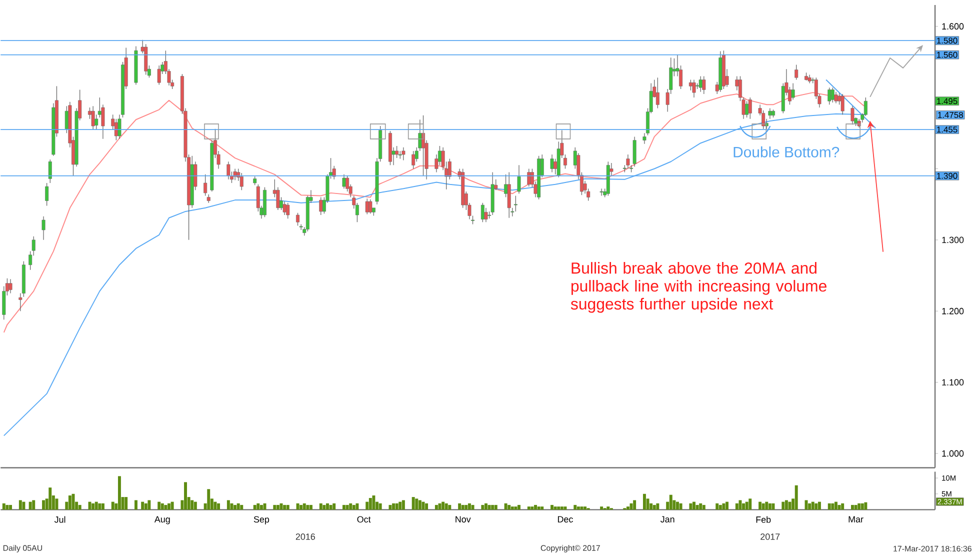  Describe the element at coordinates (953, 382) in the screenshot. I see `y-tick-label: 1.100` at that location.